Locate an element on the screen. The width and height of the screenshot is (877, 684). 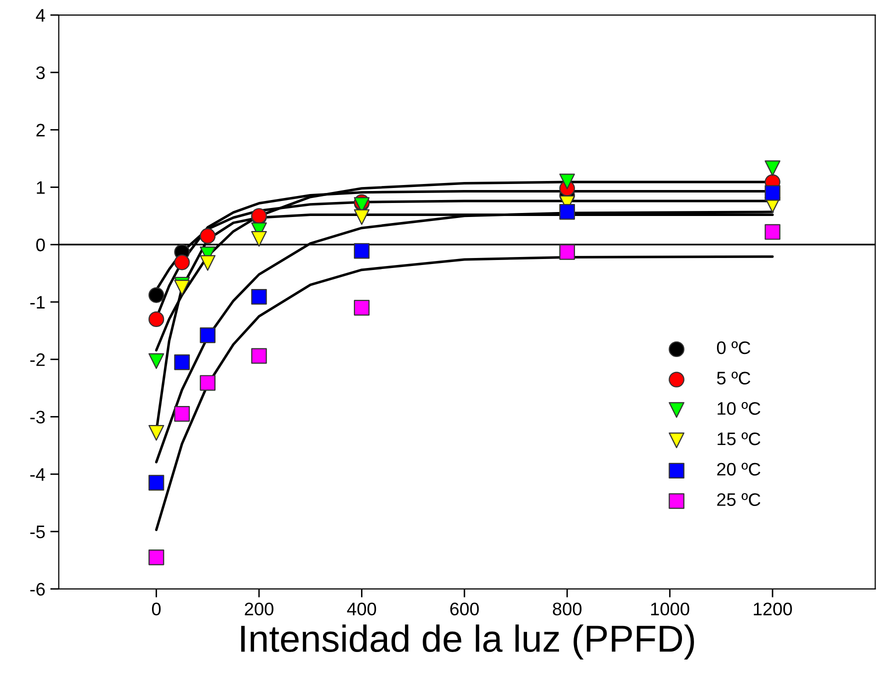
legend-label: 0 ºC is located at coordinates (733, 347).